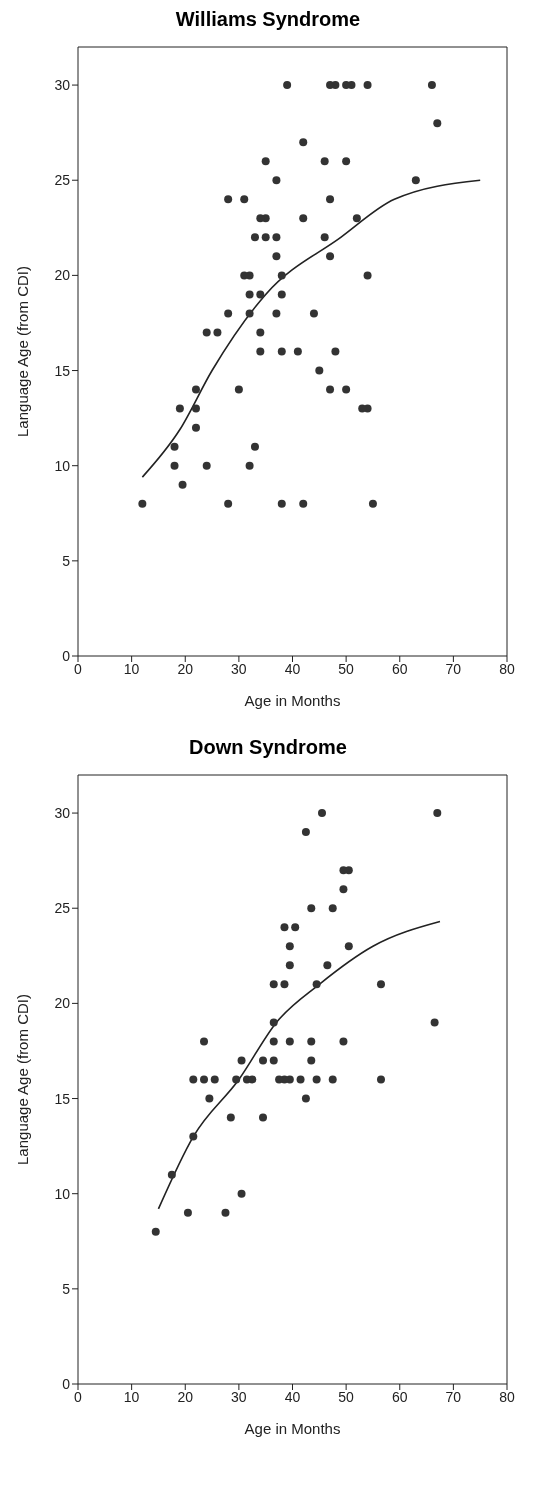 This screenshot has height=1493, width=536. I want to click on chart-title: Down Syndrome, so click(268, 748).